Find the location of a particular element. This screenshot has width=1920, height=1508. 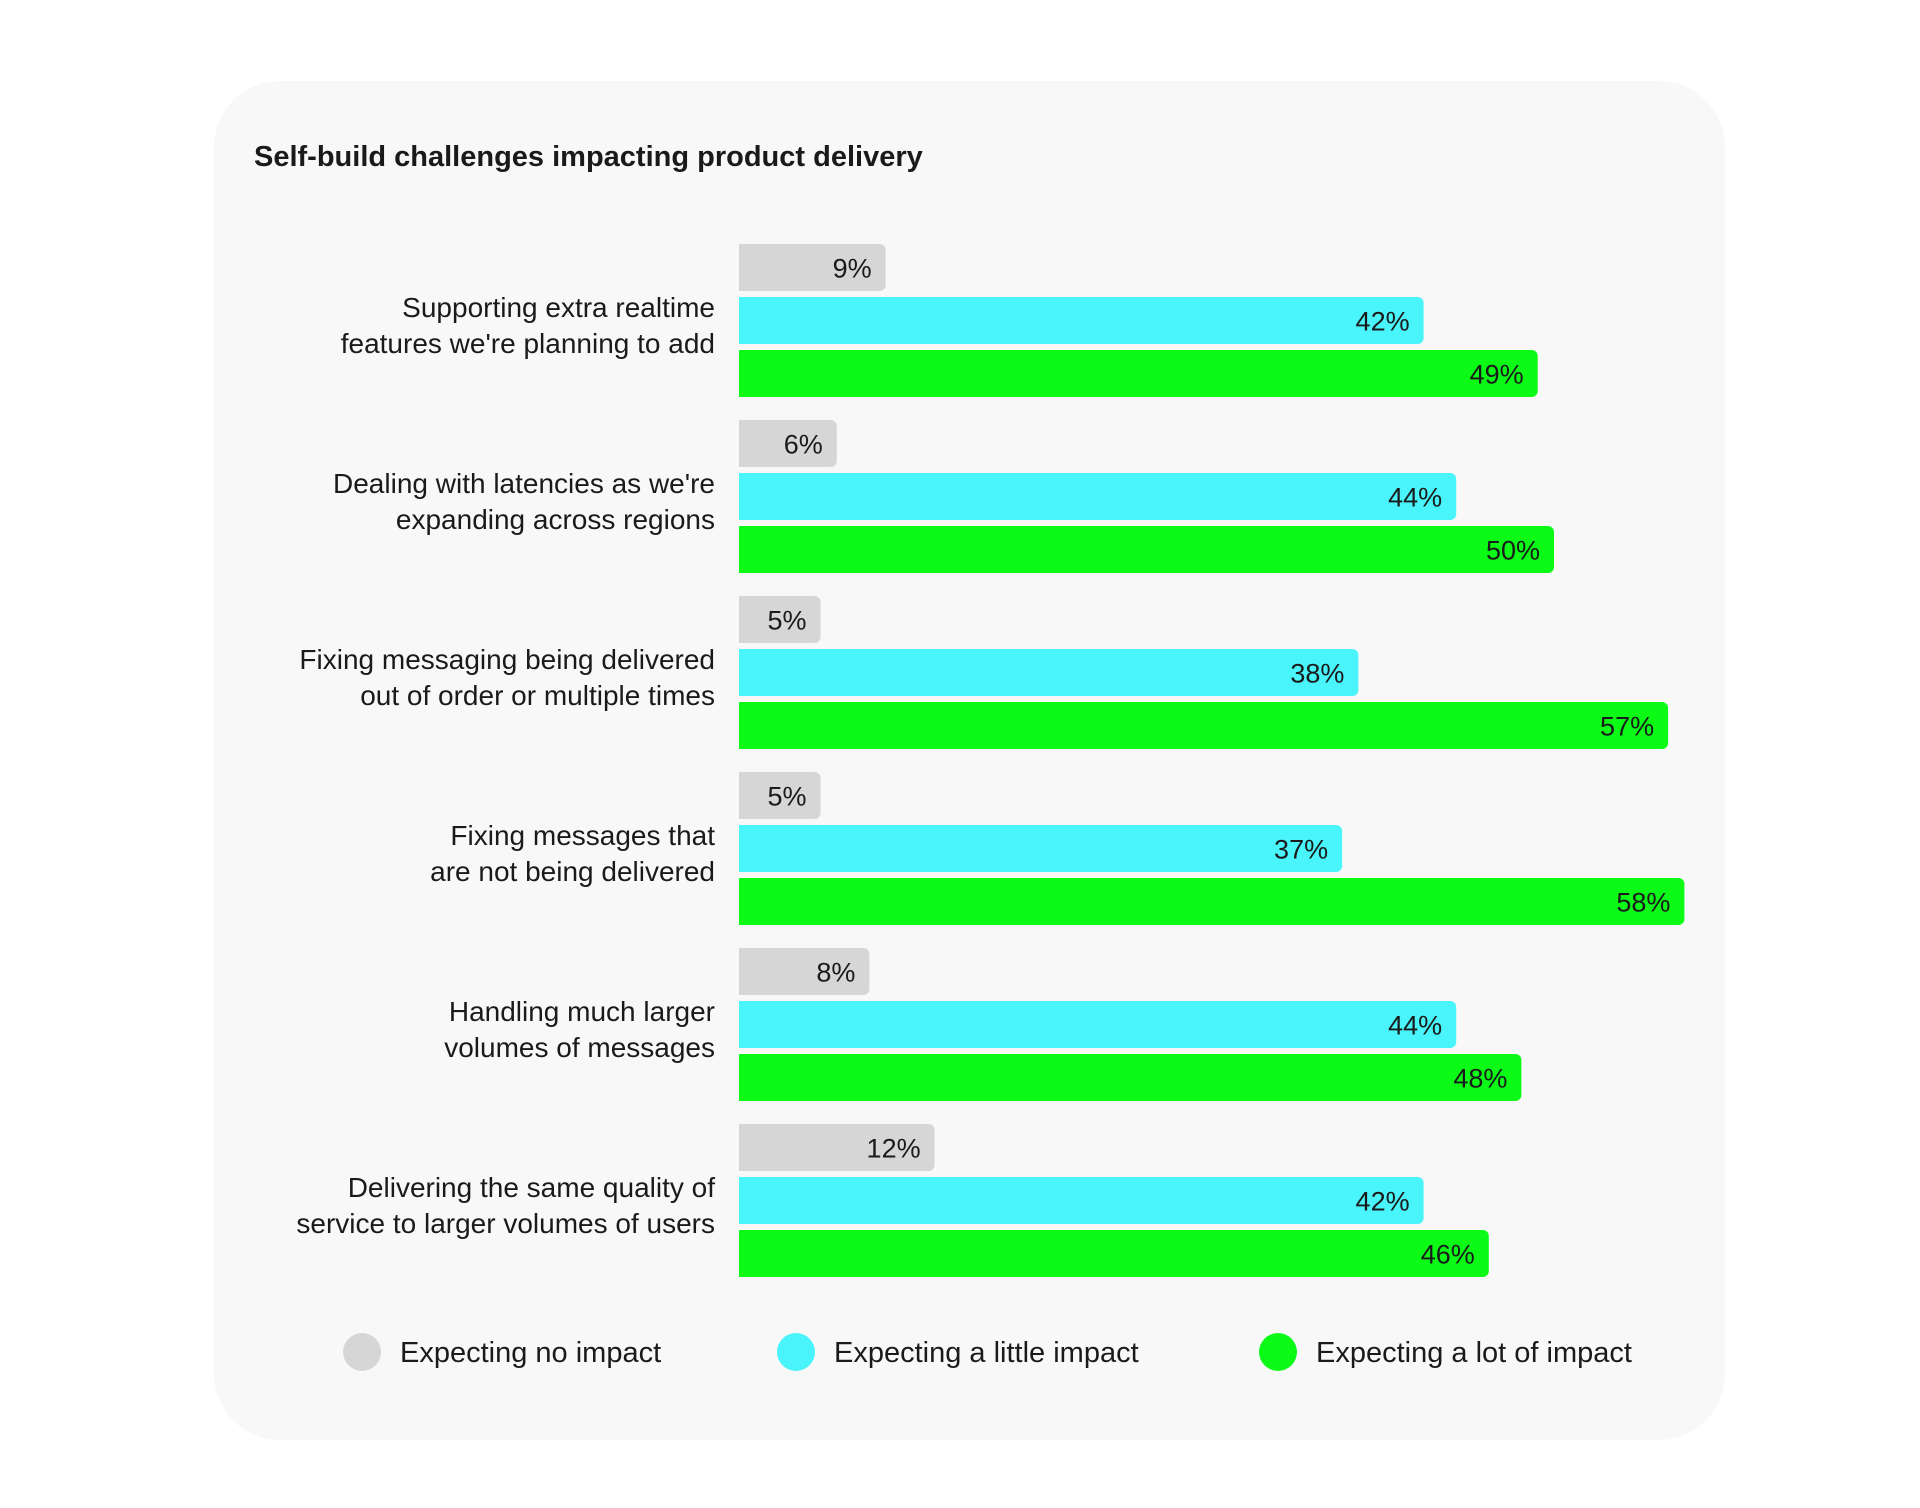

category-label-line: Fixing messaging being delivered is located at coordinates (507, 659).